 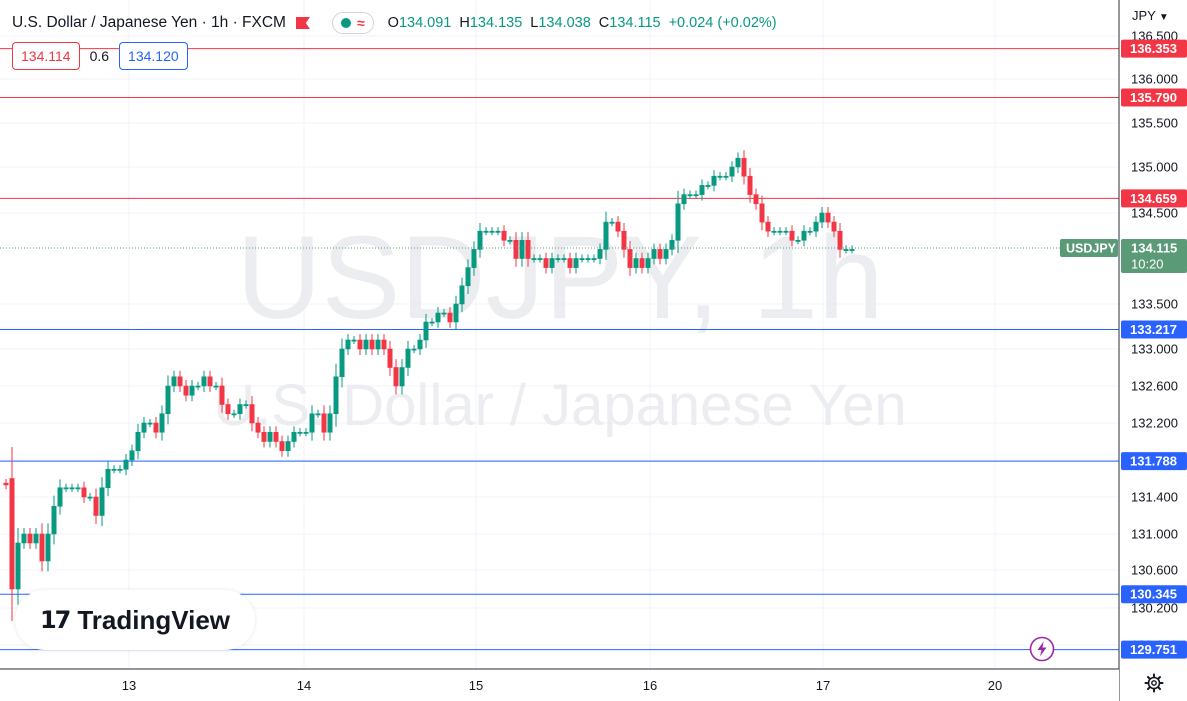 I want to click on price-tick-label-5: 133.500, so click(x=1154, y=304).